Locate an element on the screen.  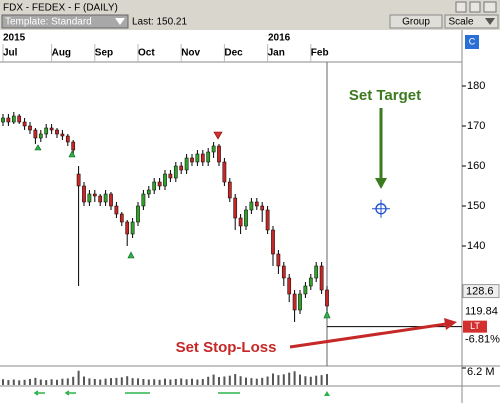
y-tick-label: 170 is located at coordinates (476, 126).